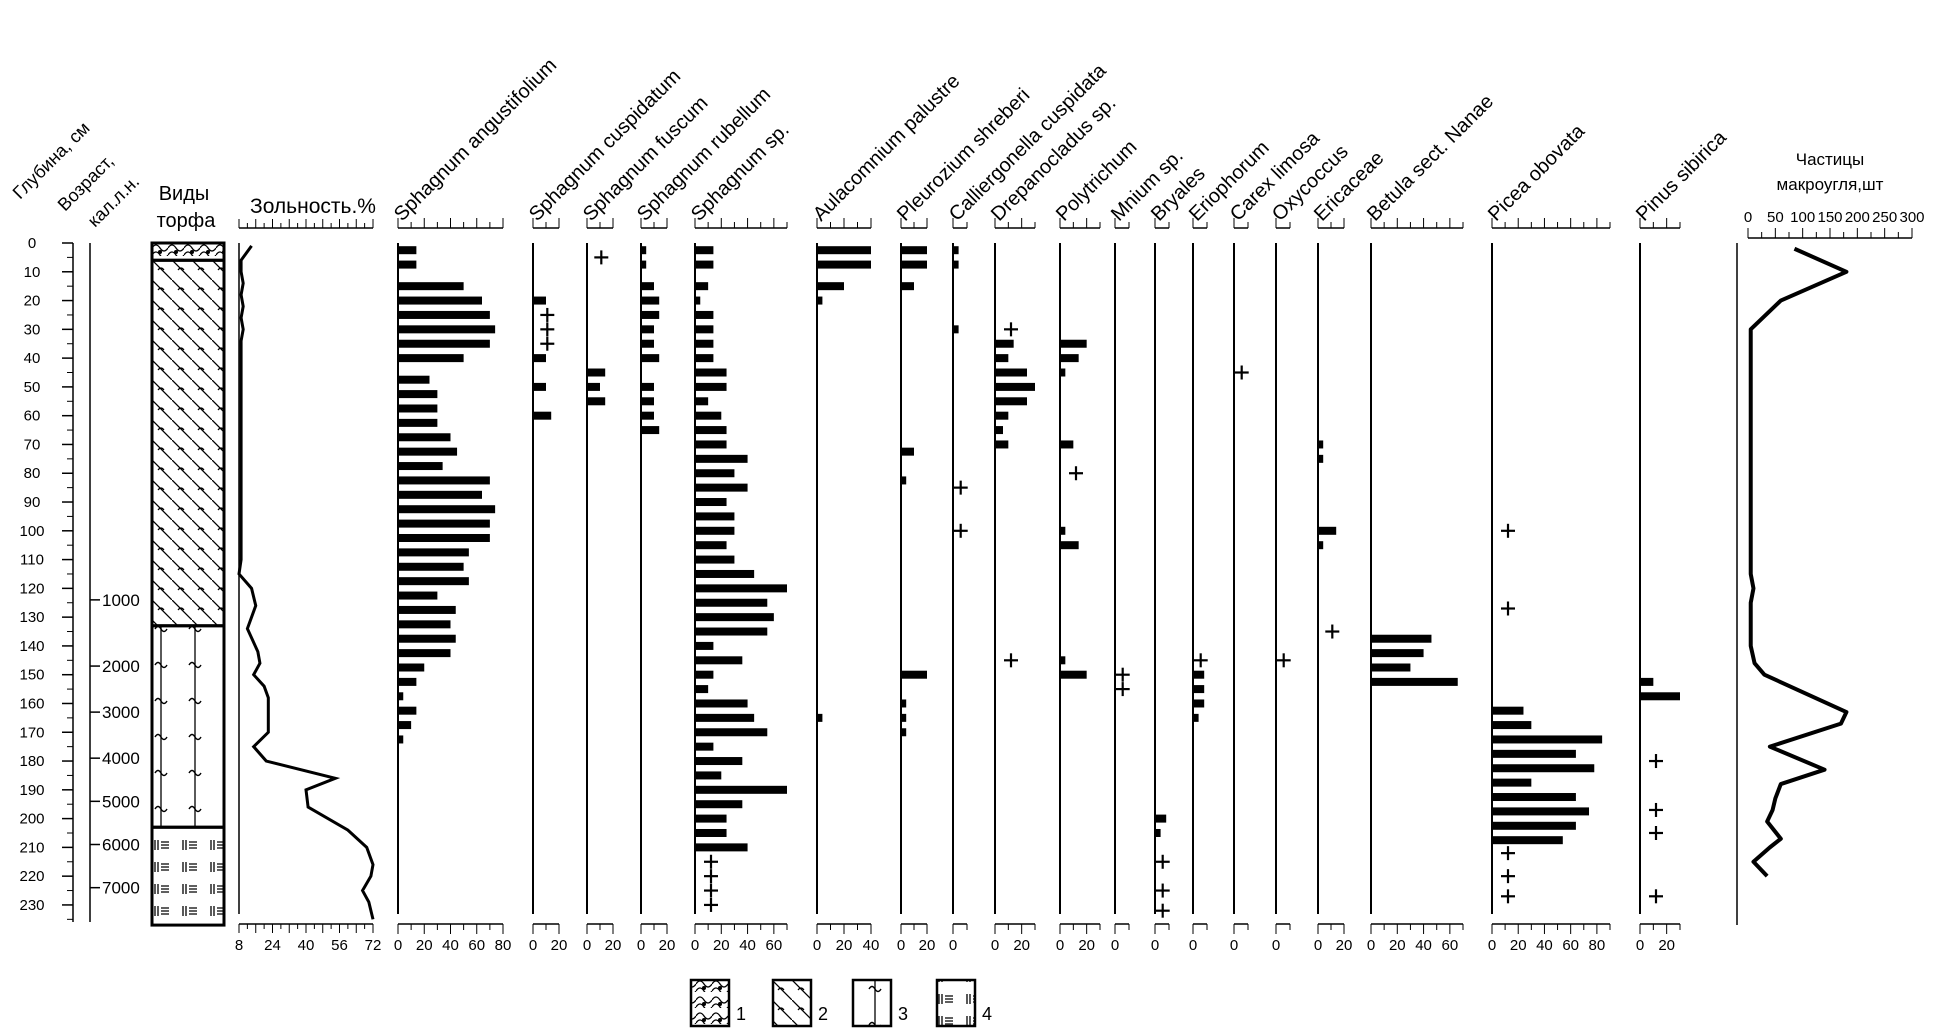  I want to click on depth-tick-label: 60, so click(32, 416).